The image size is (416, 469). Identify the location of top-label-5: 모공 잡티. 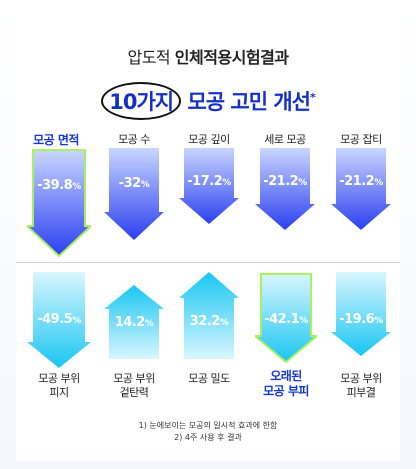
(361, 139).